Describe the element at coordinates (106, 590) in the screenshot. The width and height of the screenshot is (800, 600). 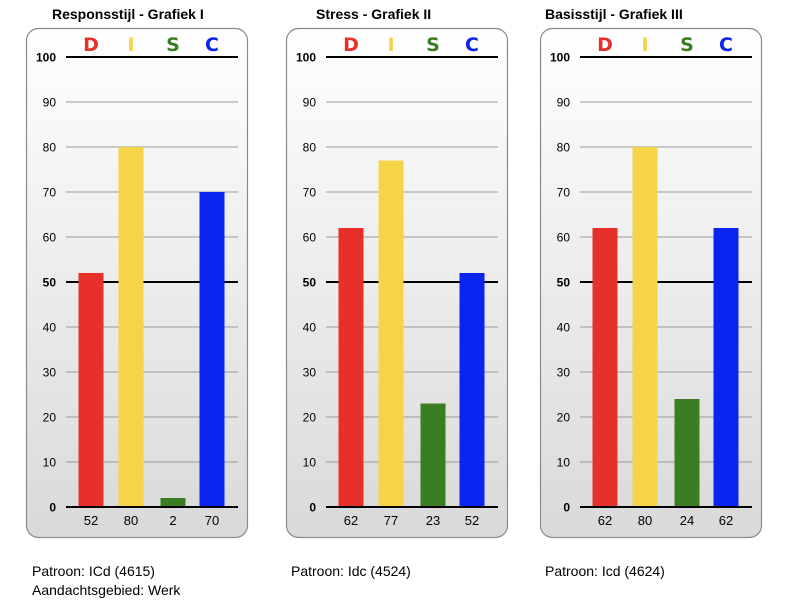
I see `focus-area-label: Aandachtsgebied: Werk` at that location.